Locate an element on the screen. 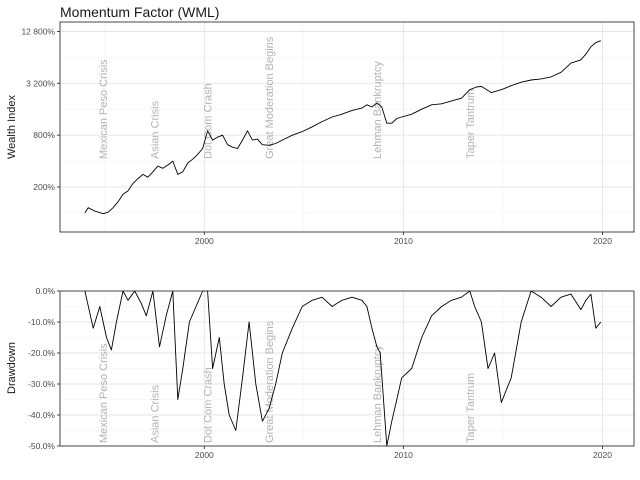 This screenshot has width=640, height=480. y-tick-label: 0.0% is located at coordinates (46, 291).